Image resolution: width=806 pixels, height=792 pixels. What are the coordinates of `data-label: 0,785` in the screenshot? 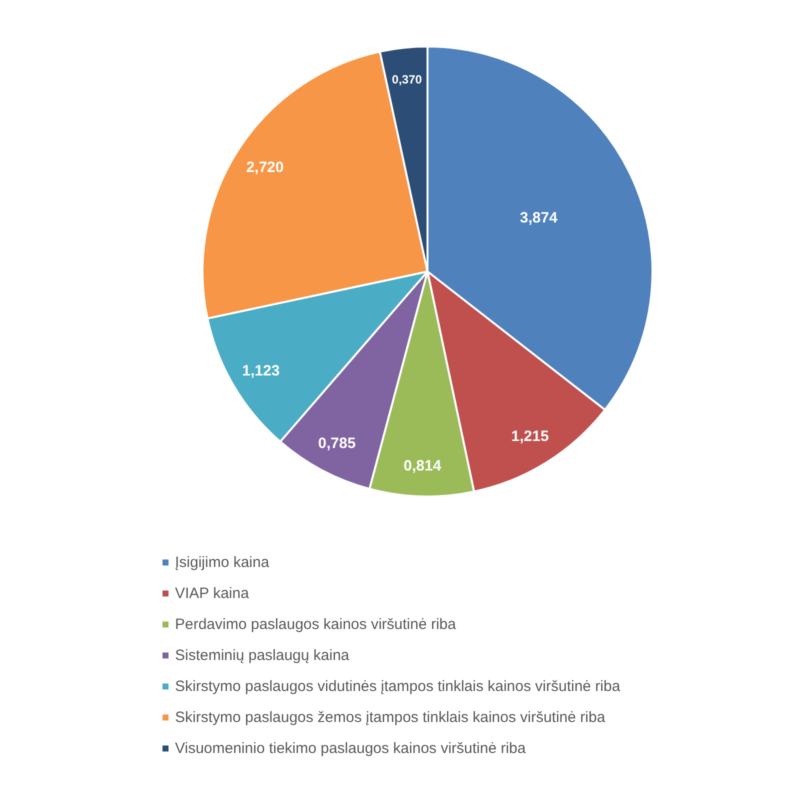 It's located at (337, 443).